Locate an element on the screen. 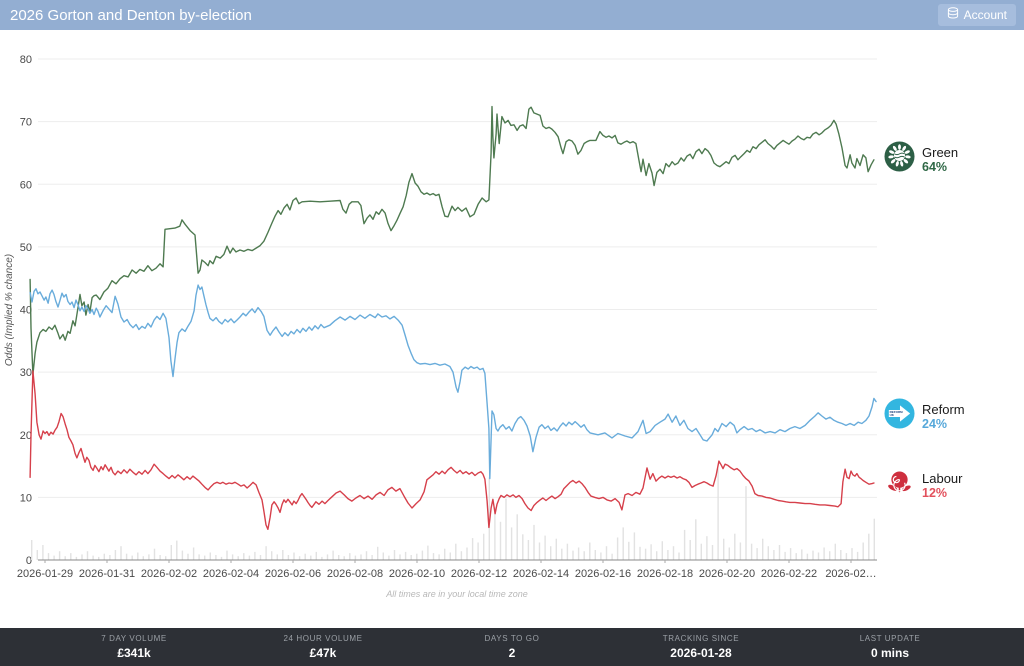 Image resolution: width=1024 pixels, height=666 pixels. svg-text: 0 is located at coordinates (29, 561).